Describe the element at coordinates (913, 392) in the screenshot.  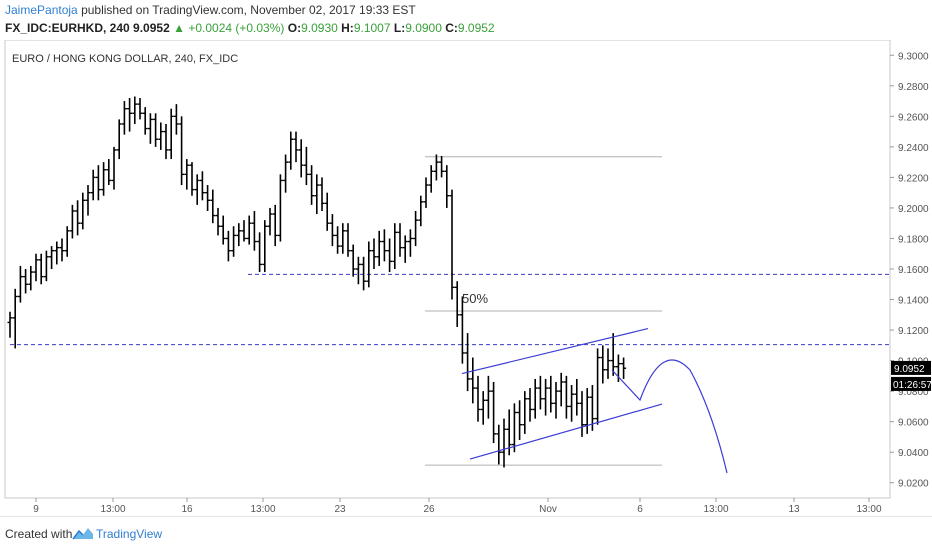
I see `price-tick-label-11: 9.0800` at that location.